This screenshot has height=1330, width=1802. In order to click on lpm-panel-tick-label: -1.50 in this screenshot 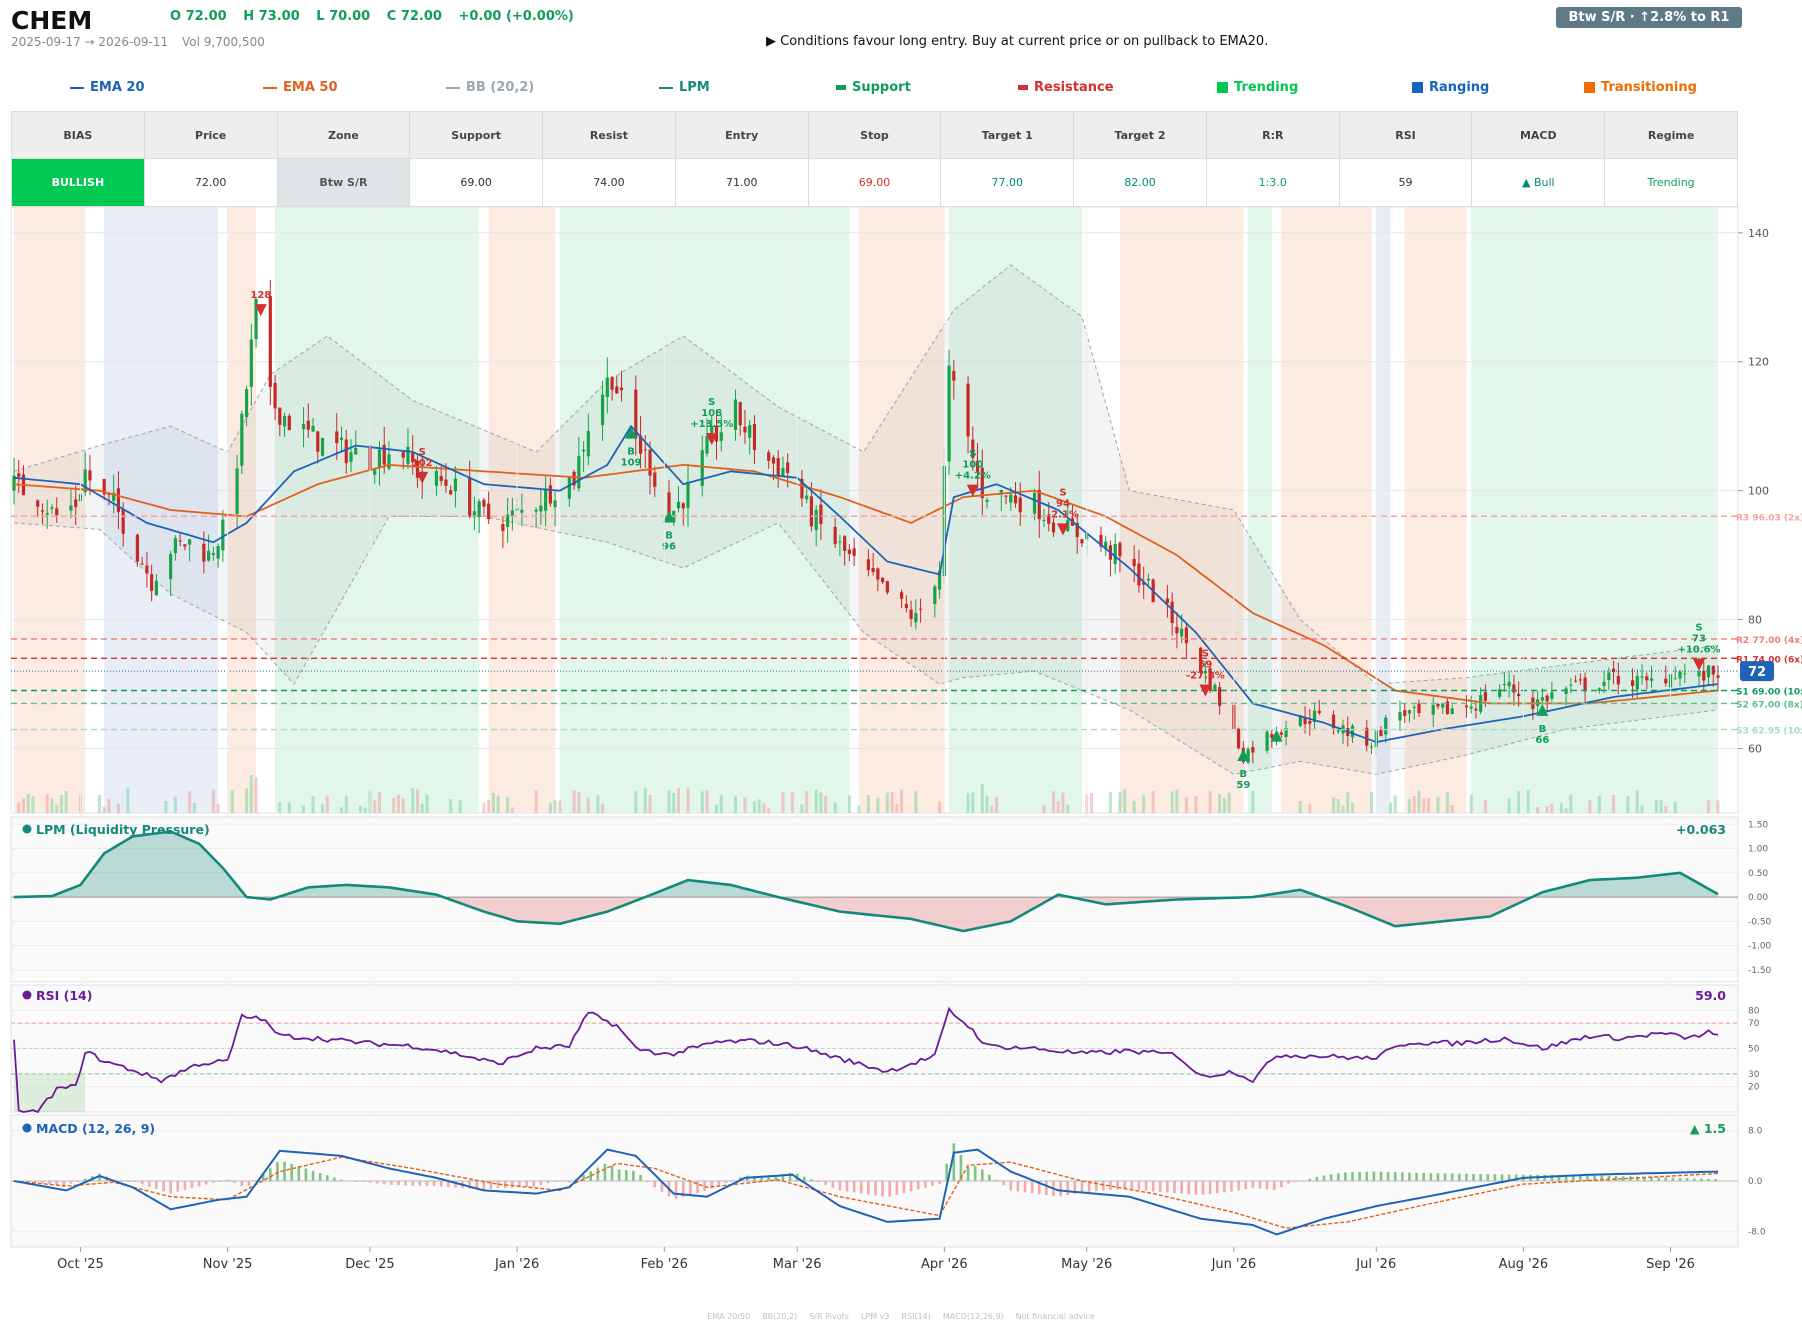, I will do `click(1760, 971)`.